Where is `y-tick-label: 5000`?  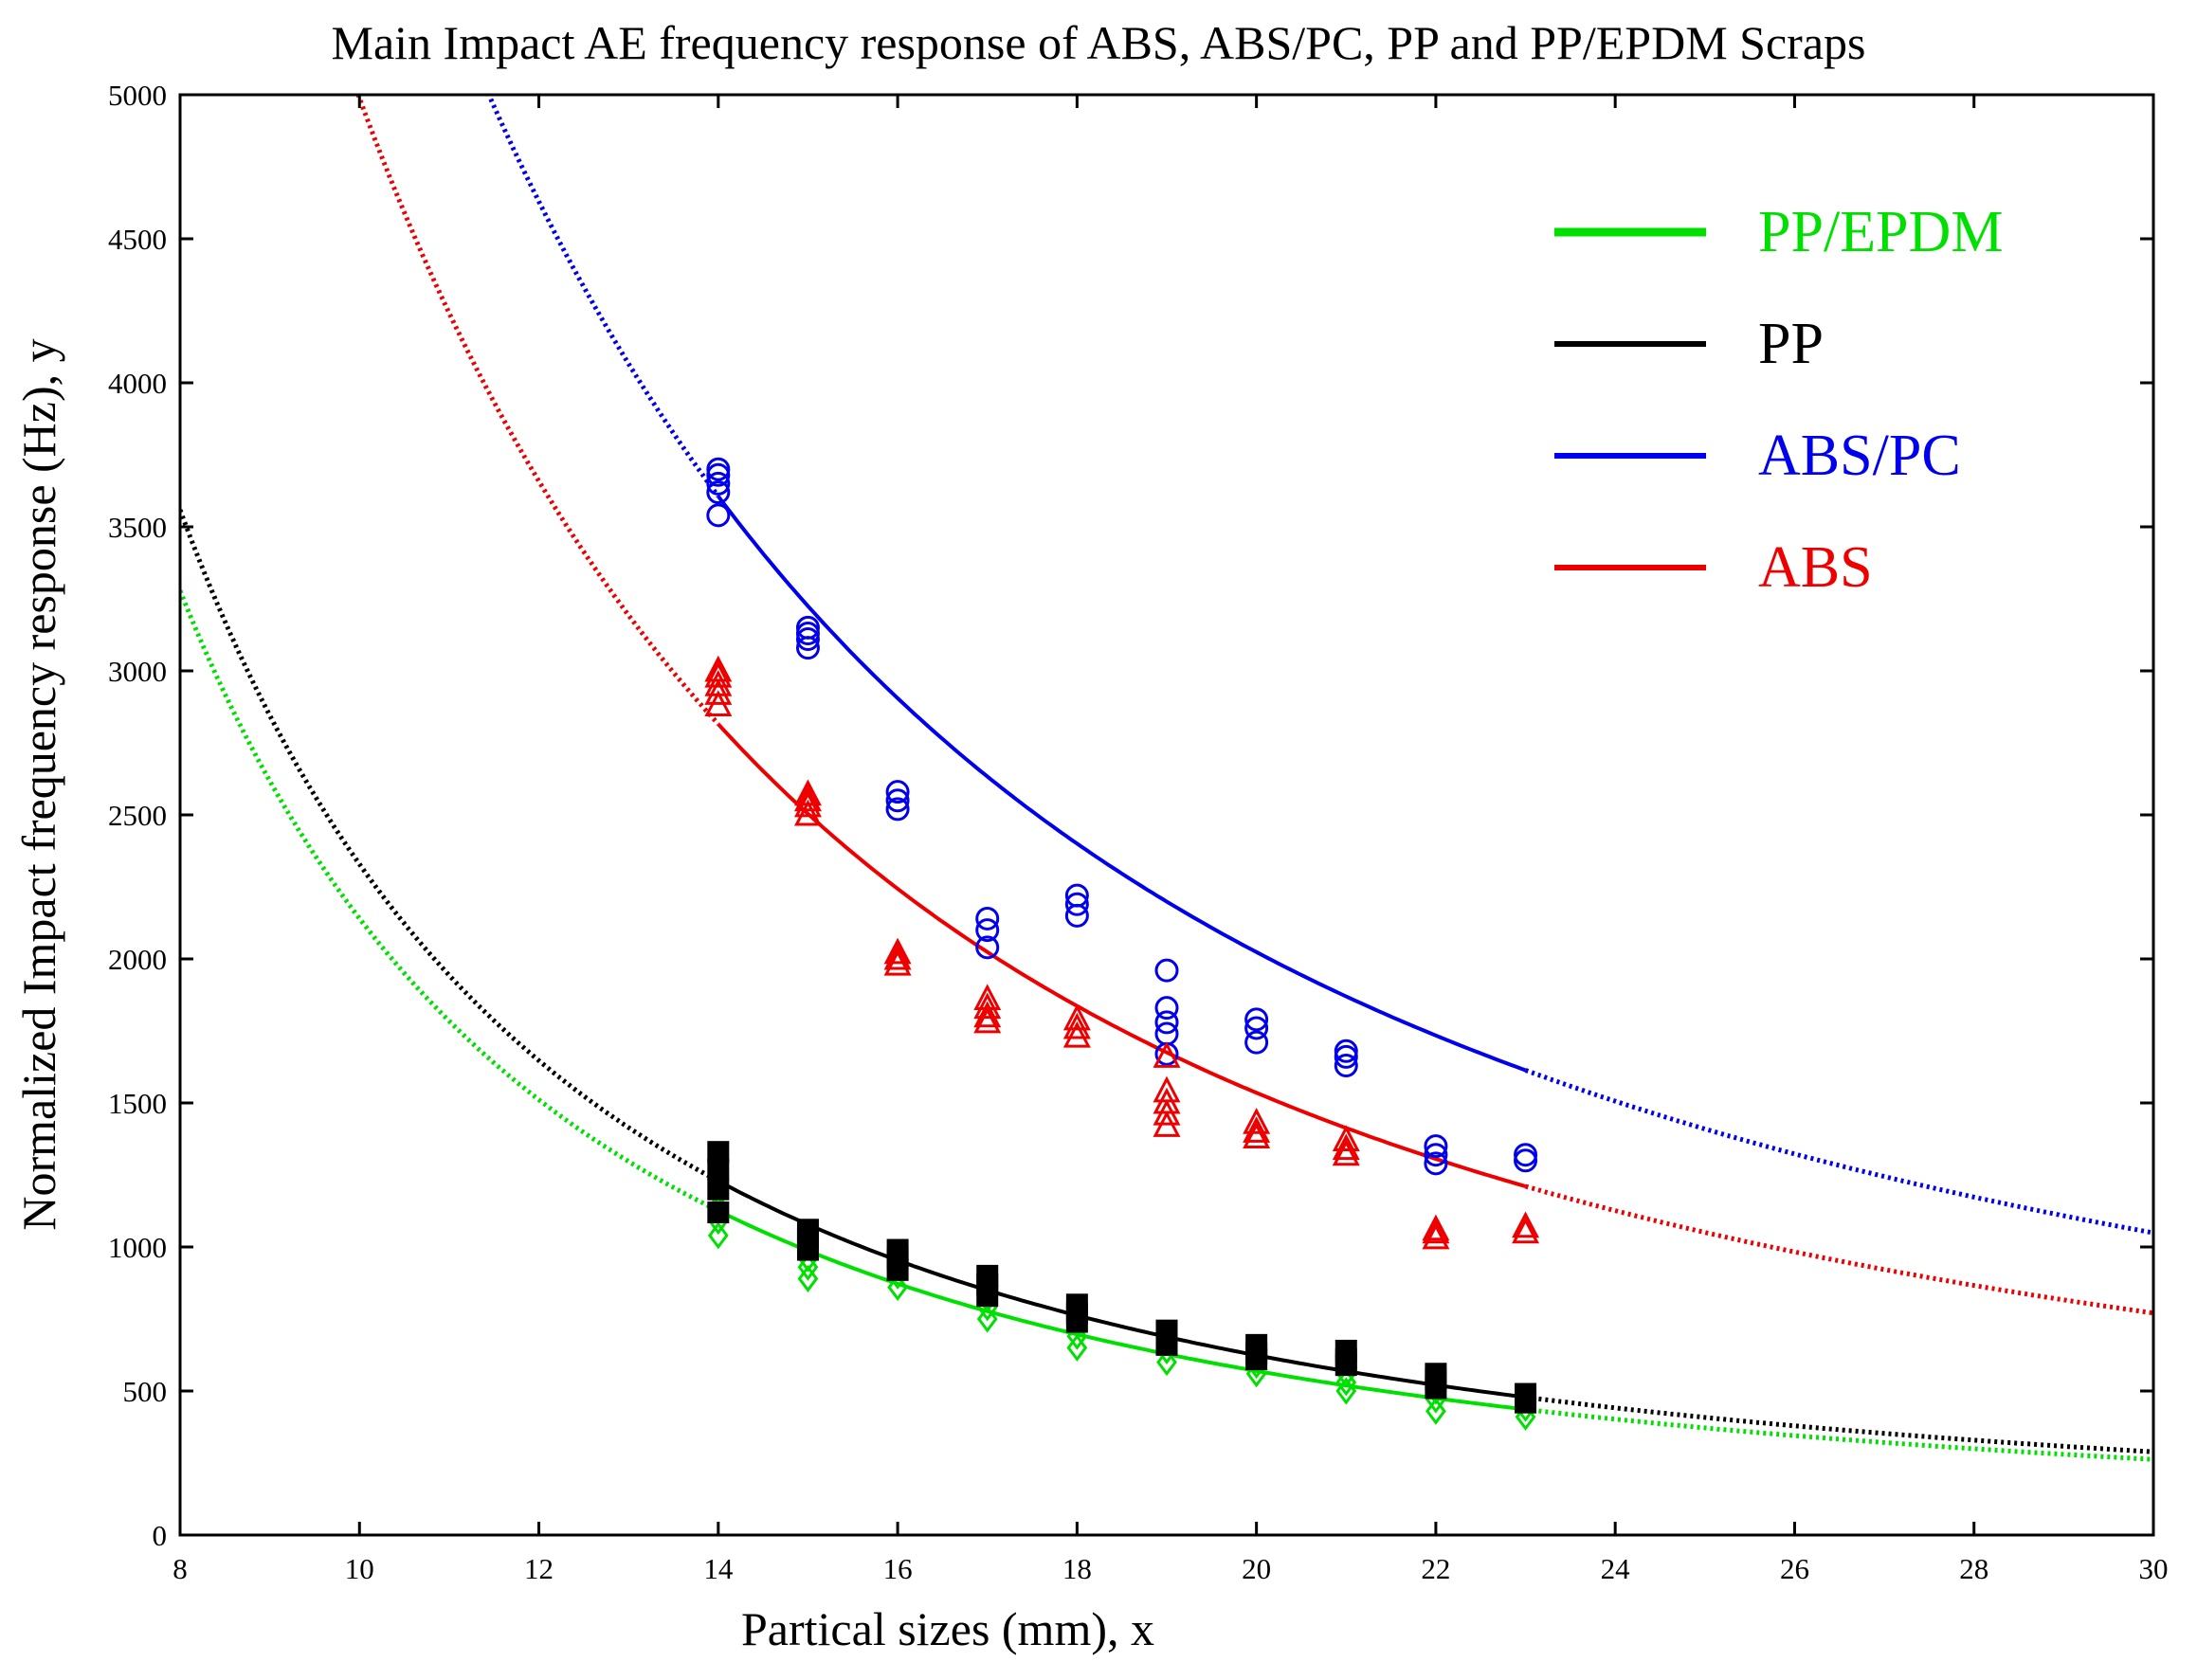
y-tick-label: 5000 is located at coordinates (137, 95).